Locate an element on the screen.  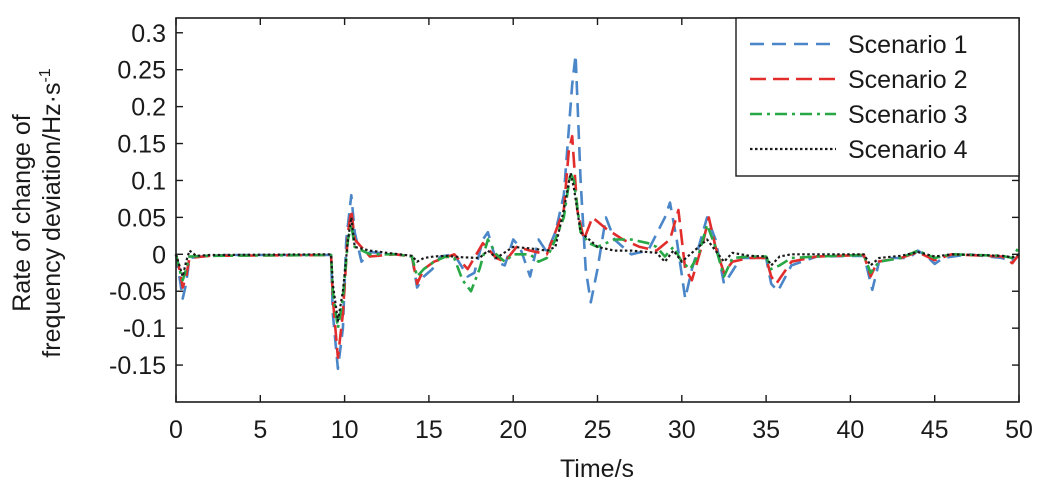
legend-label-scenario-2: Scenario 2 is located at coordinates (908, 80).